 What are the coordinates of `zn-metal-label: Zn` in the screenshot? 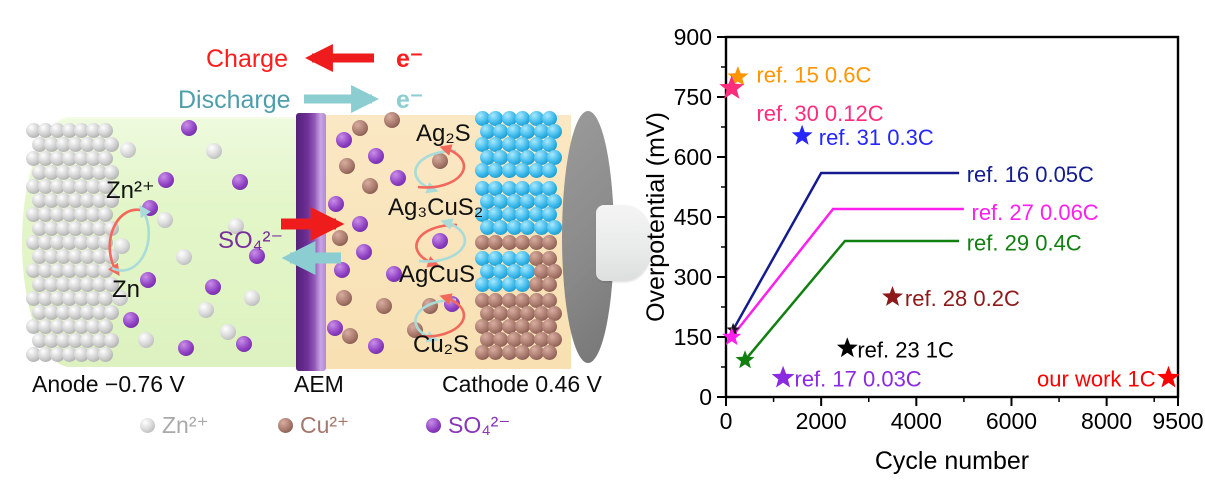 It's located at (126, 289).